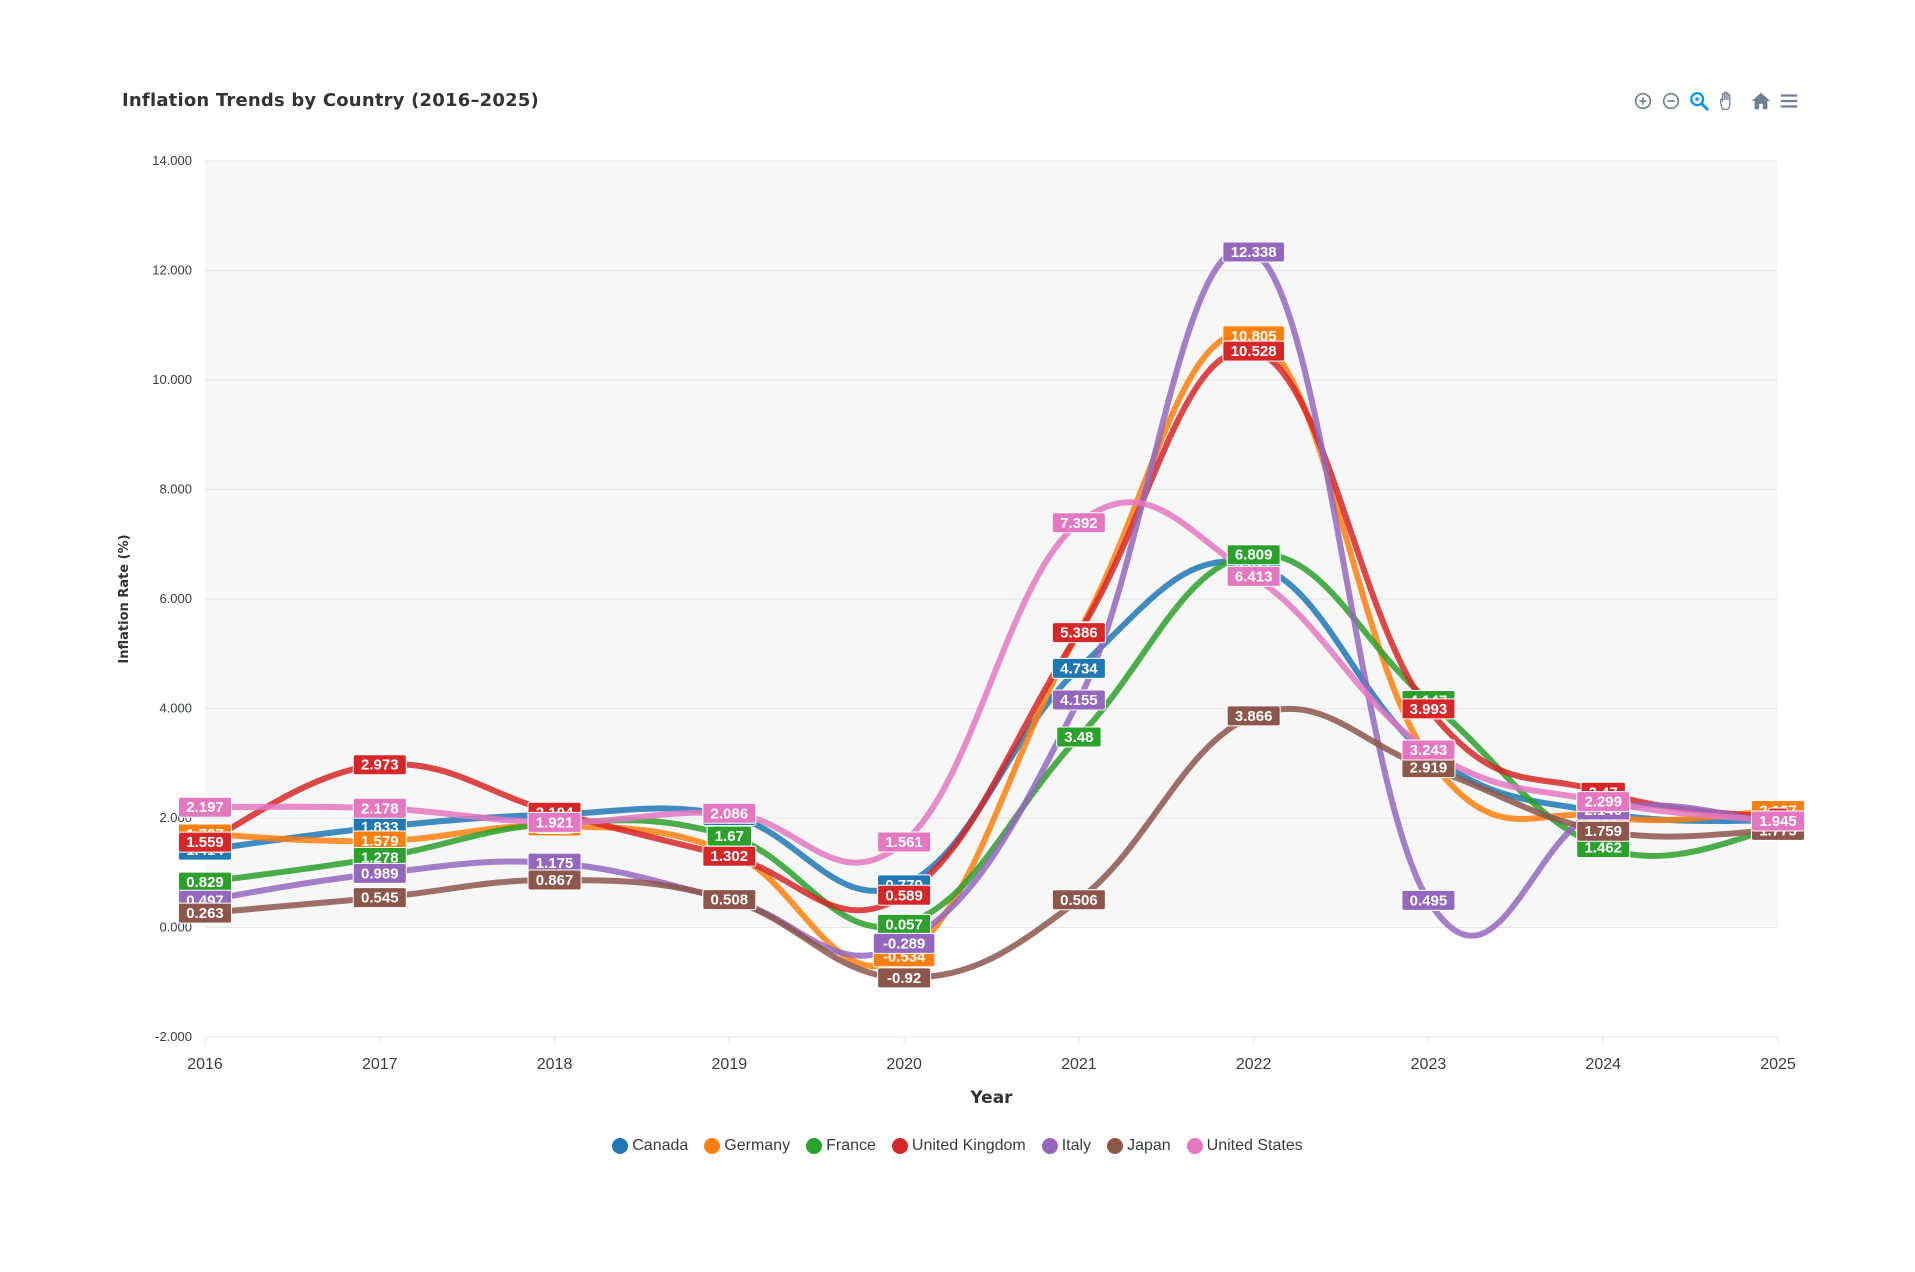 The height and width of the screenshot is (1272, 1915). Describe the element at coordinates (555, 880) in the screenshot. I see `data-label-text: 0.867` at that location.